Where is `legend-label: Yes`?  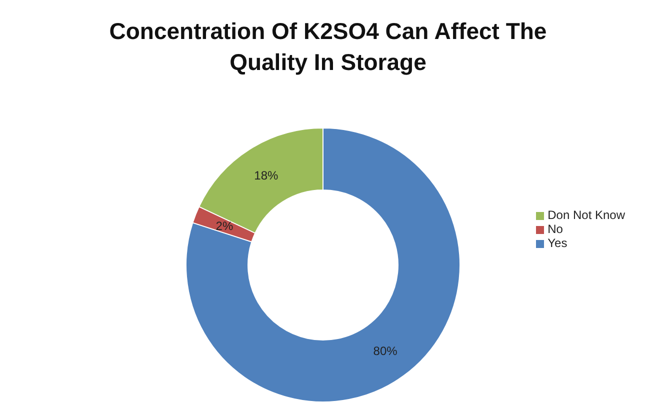
legend-label: Yes is located at coordinates (558, 243).